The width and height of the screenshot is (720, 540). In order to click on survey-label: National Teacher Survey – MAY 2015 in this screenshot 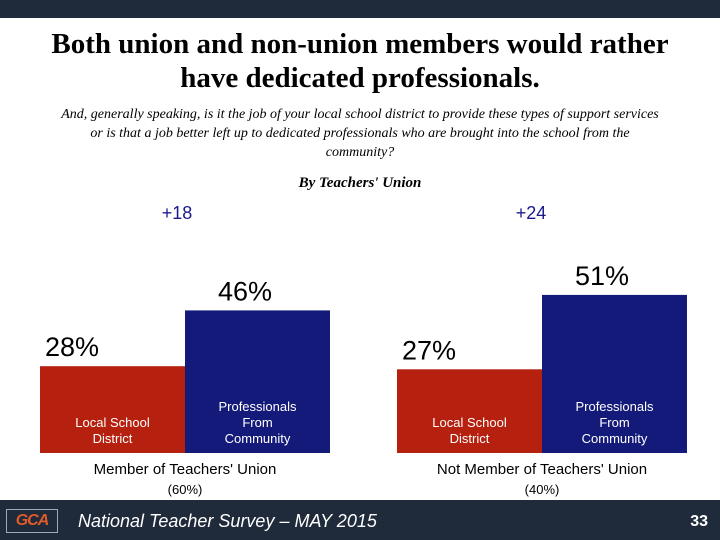, I will do `click(227, 521)`.